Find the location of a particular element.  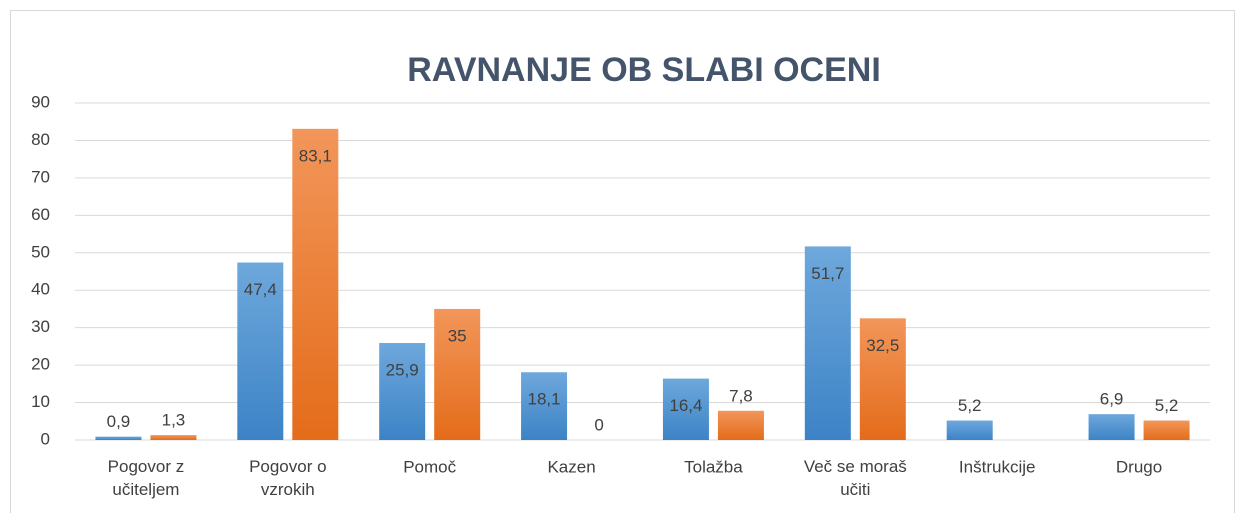

x-tick-label: Pomoč is located at coordinates (429, 466).